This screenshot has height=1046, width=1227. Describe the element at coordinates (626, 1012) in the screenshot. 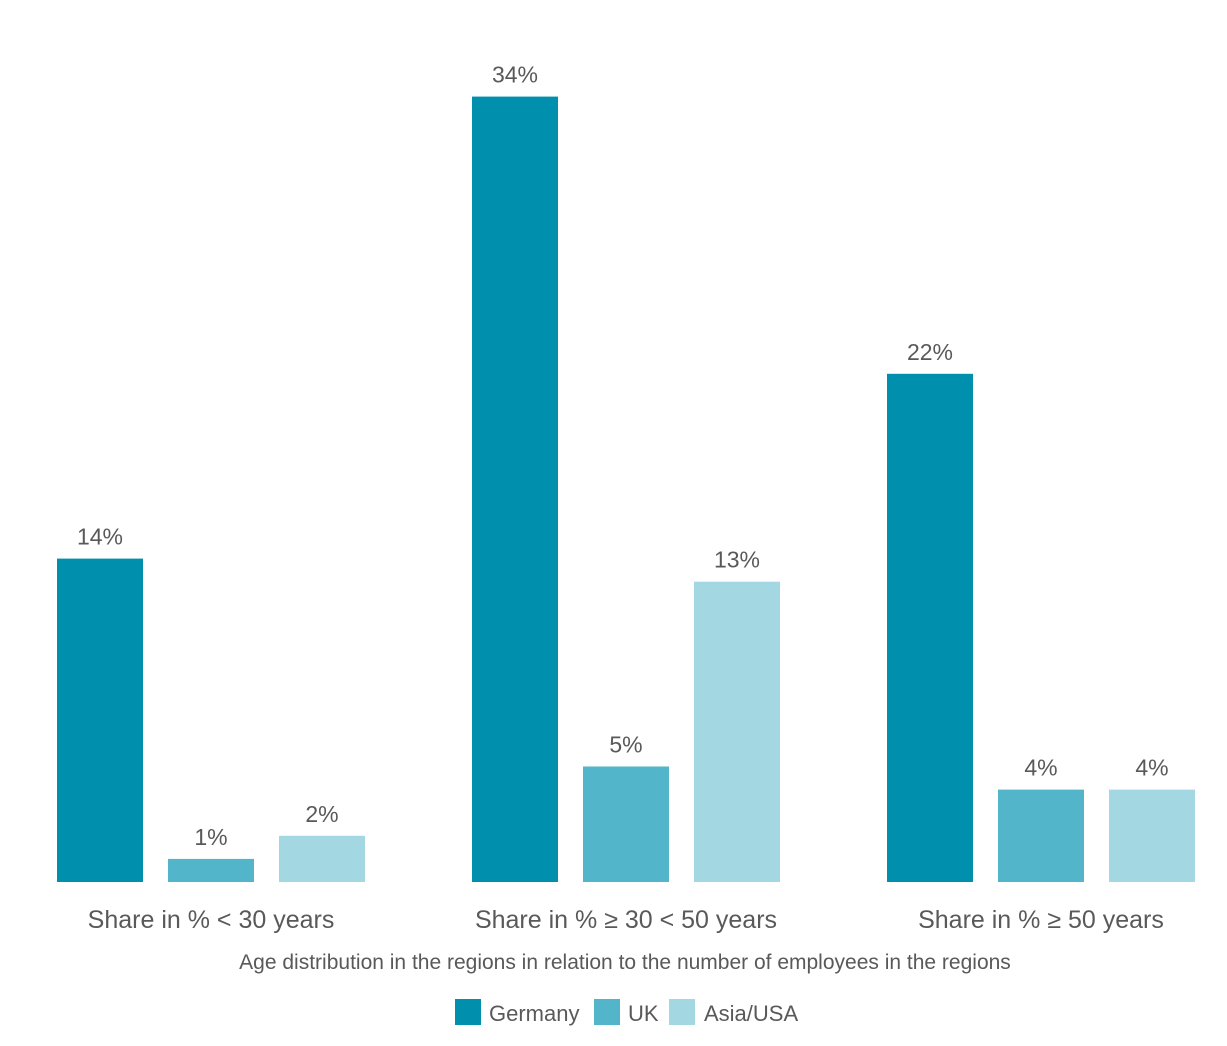

I see `legend: Germany UK Asia/USA` at that location.